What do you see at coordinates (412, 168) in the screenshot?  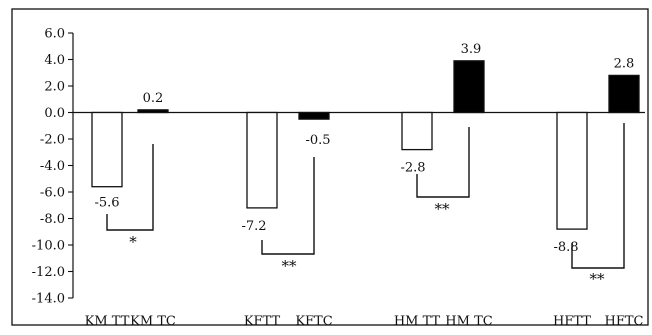 I see `data-label: -2.8` at bounding box center [412, 168].